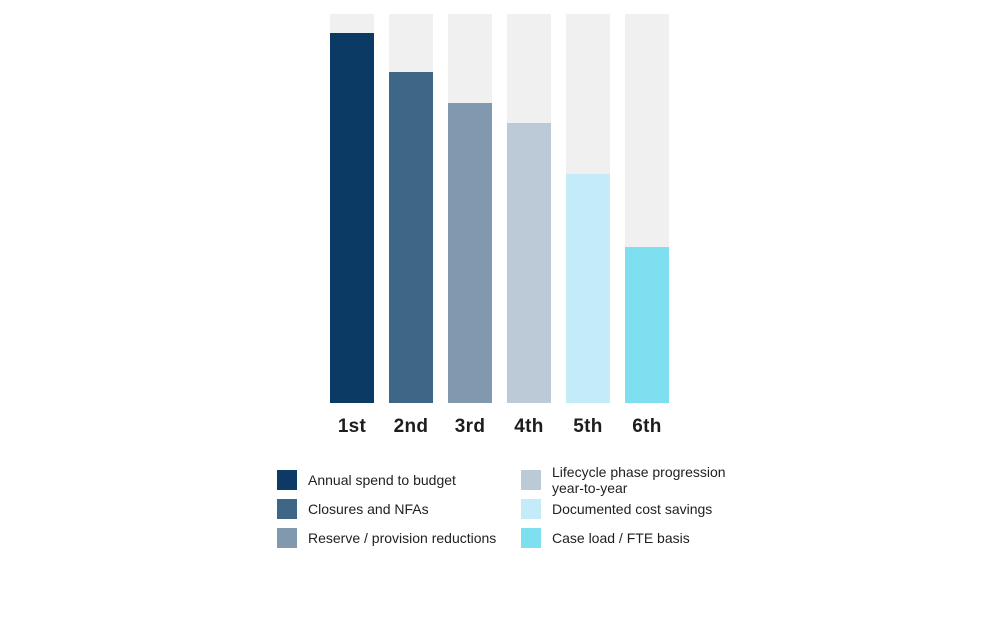 The image size is (1000, 625). I want to click on bar-fill-1st, so click(352, 218).